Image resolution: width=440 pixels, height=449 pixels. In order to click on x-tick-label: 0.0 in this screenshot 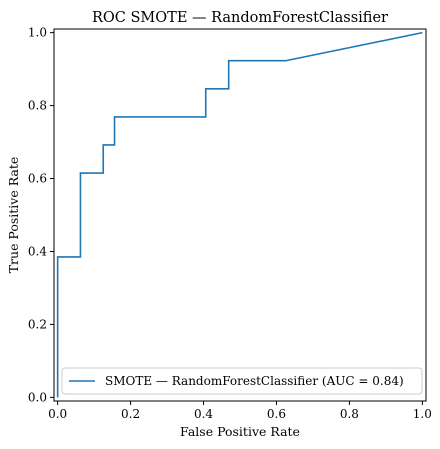, I will do `click(57, 414)`.